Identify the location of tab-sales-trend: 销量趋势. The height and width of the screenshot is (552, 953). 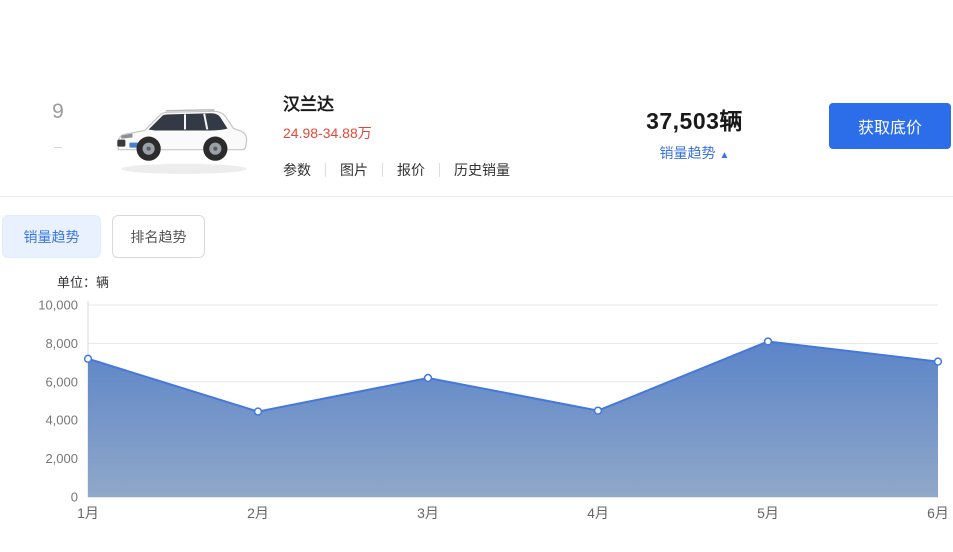
(51, 236).